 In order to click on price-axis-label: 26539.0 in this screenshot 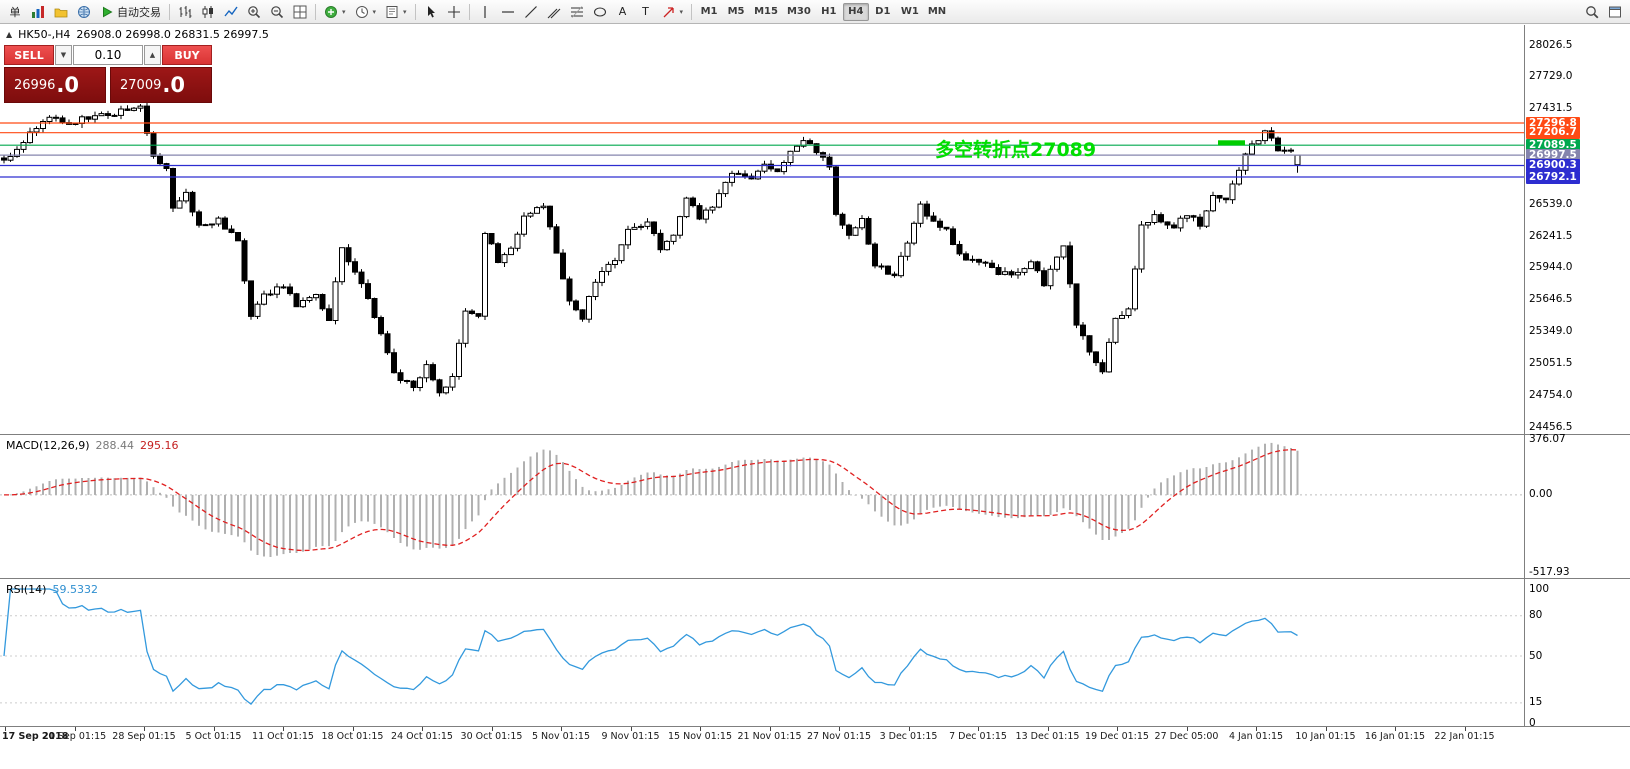, I will do `click(1551, 203)`.